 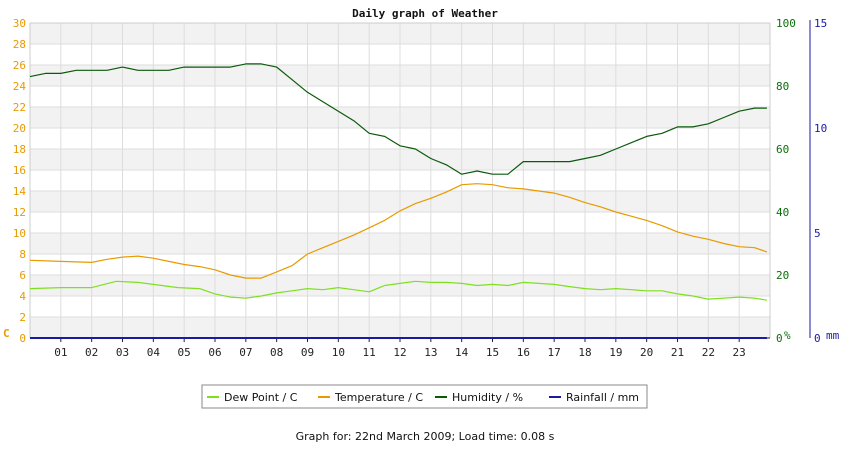 What do you see at coordinates (425, 13) in the screenshot?
I see `chart-title: Daily graph of Weather` at bounding box center [425, 13].